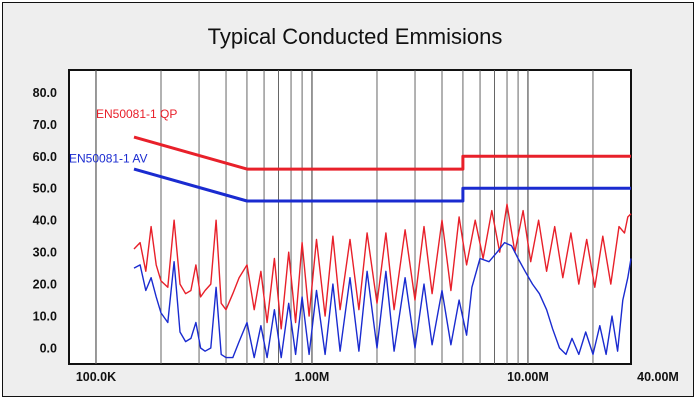 Image resolution: width=699 pixels, height=400 pixels. Describe the element at coordinates (48, 349) in the screenshot. I see `y-tick-label: 0.0` at that location.